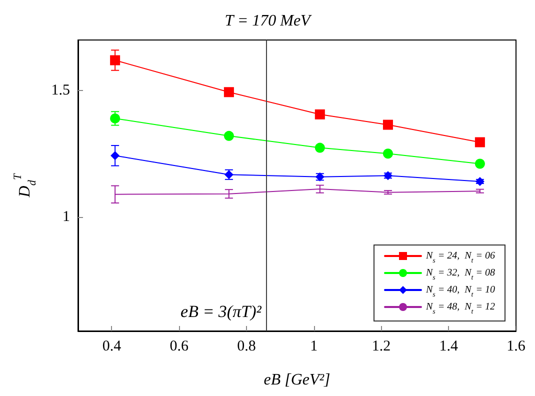 This screenshot has height=396, width=535. Describe the element at coordinates (516, 346) in the screenshot. I see `x-tick-label: 1.6` at that location.